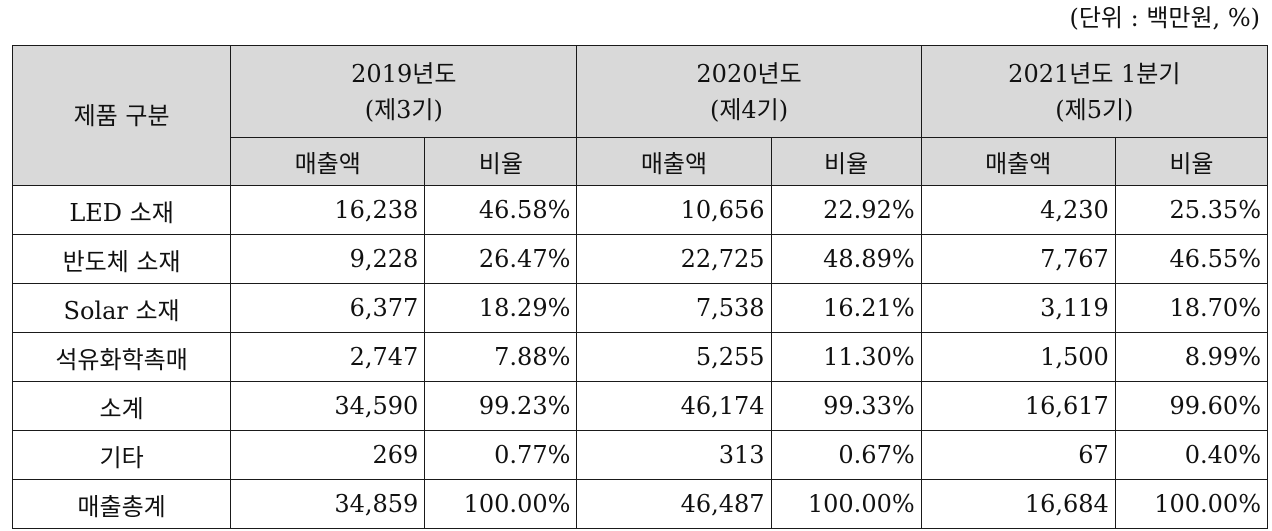 The height and width of the screenshot is (531, 1272). What do you see at coordinates (1018, 504) in the screenshot?
I see `sales-cell: 16,684` at bounding box center [1018, 504].